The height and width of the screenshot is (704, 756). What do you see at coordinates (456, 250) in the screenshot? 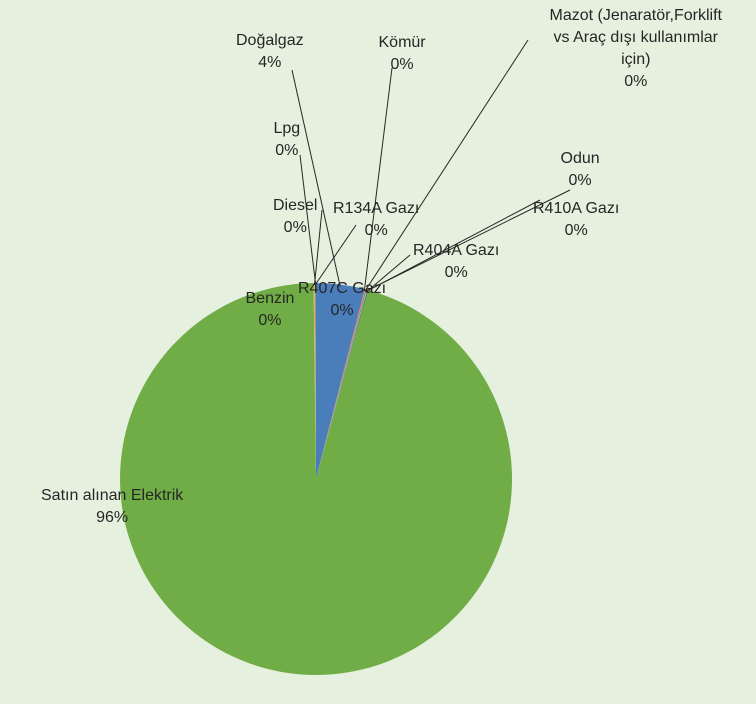
I see `data-label-name: R404A Gazı` at bounding box center [456, 250].